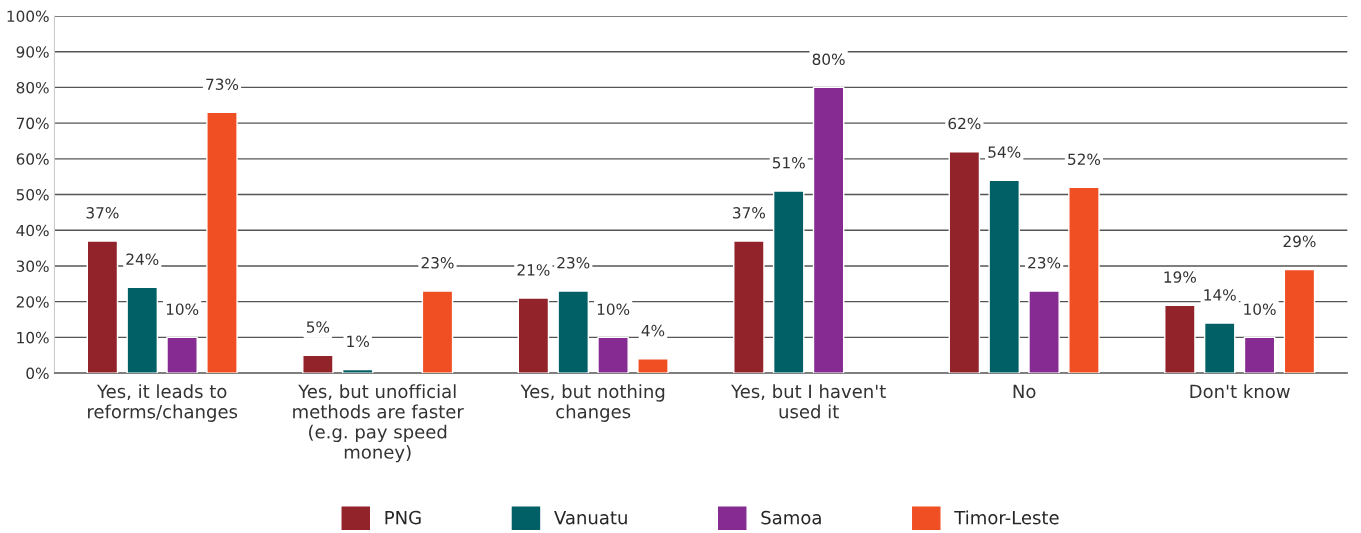  What do you see at coordinates (37, 373) in the screenshot?
I see `y-tick-label: 0%` at bounding box center [37, 373].